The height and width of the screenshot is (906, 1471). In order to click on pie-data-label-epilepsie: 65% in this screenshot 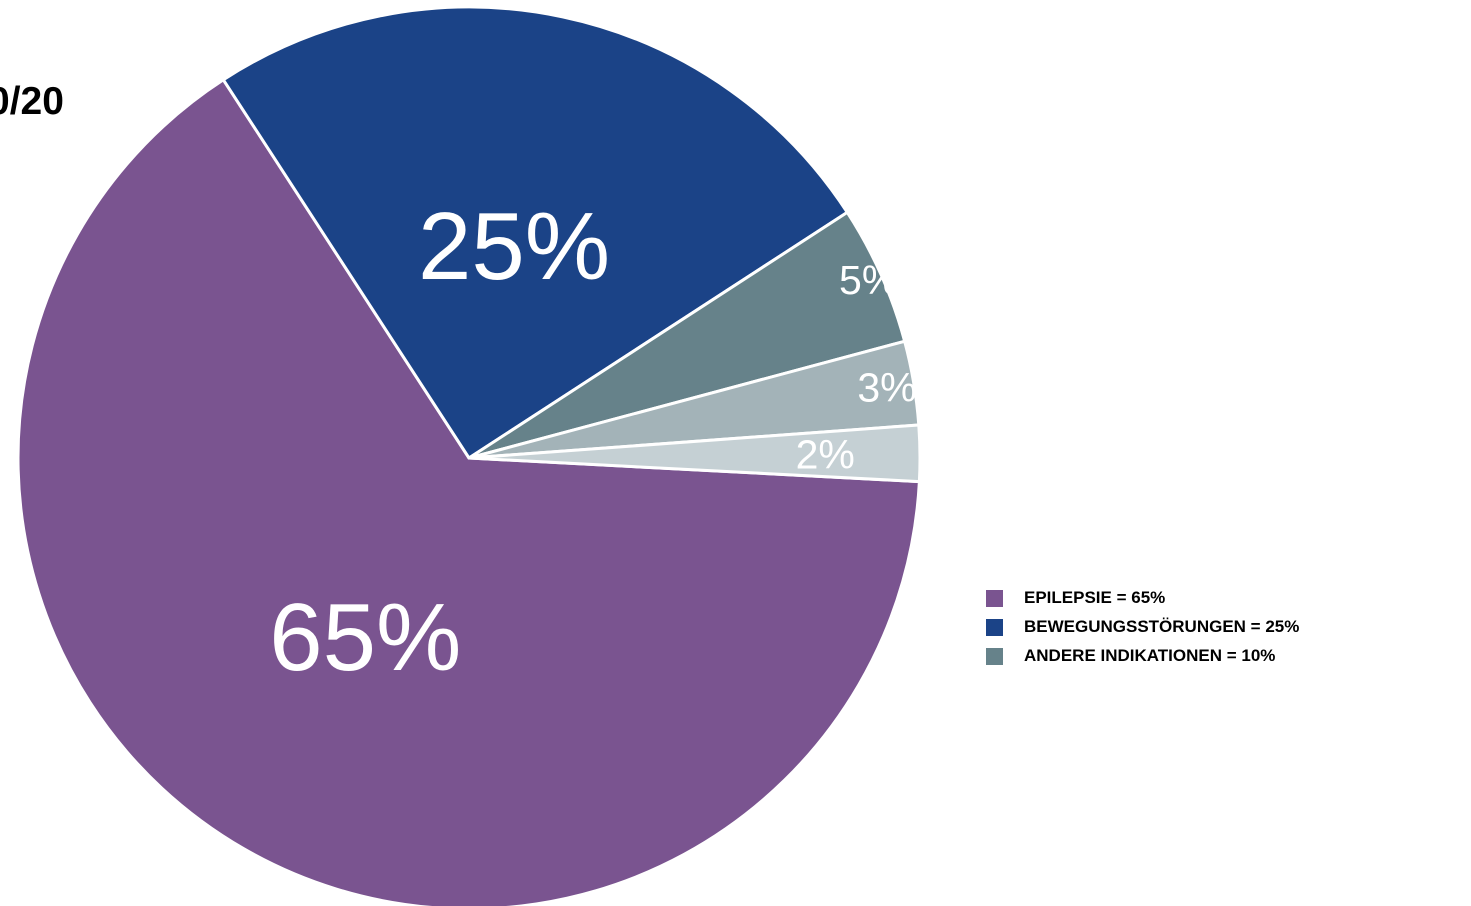, I will do `click(365, 637)`.